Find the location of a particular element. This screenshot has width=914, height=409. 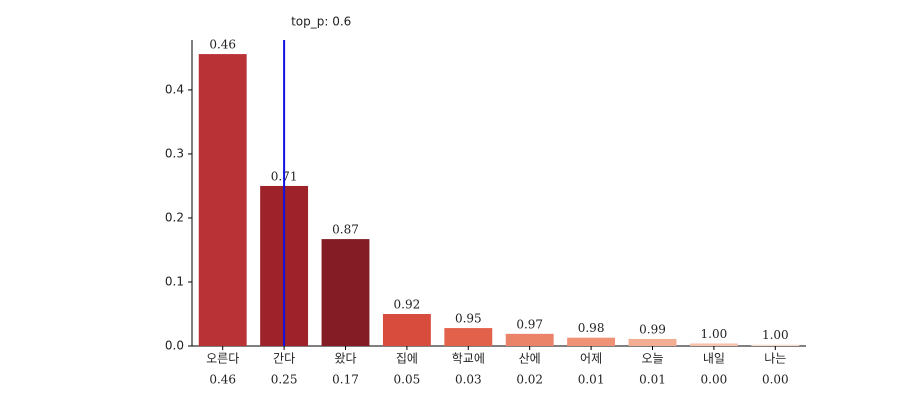

threshold-label: top_p: 0.6 is located at coordinates (321, 22).